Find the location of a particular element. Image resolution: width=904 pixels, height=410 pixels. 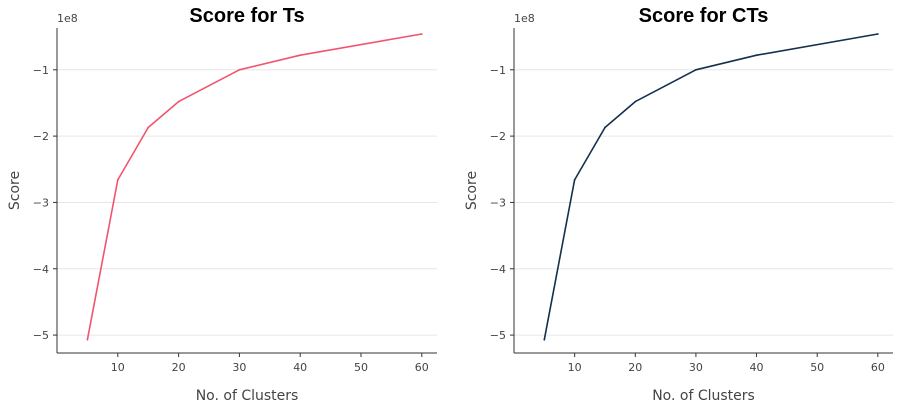

chart-title: Score for CTs is located at coordinates (704, 16).